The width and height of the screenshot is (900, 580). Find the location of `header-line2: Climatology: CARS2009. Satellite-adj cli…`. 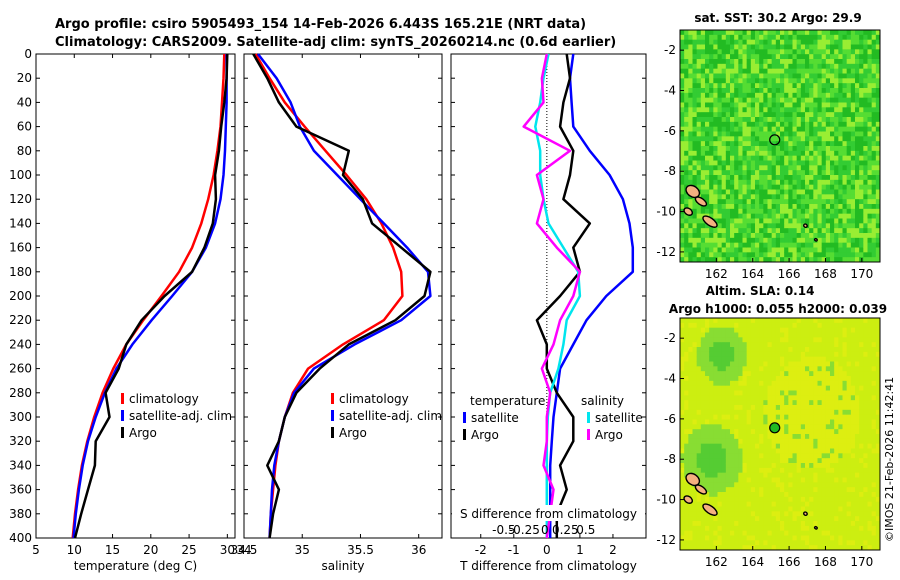

header-line2: Climatology: CARS2009. Satellite-adj cli… is located at coordinates (335, 42).